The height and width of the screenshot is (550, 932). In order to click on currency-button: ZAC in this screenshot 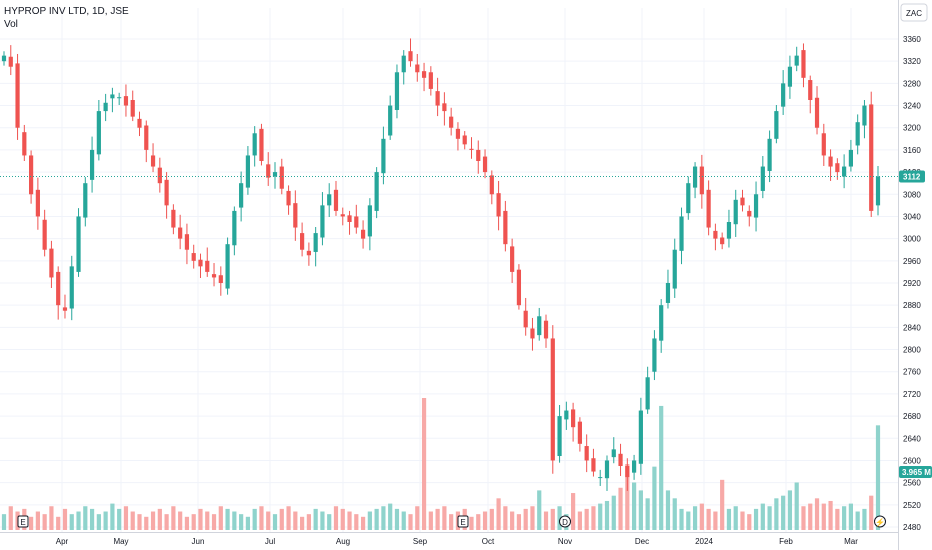, I will do `click(914, 12)`.